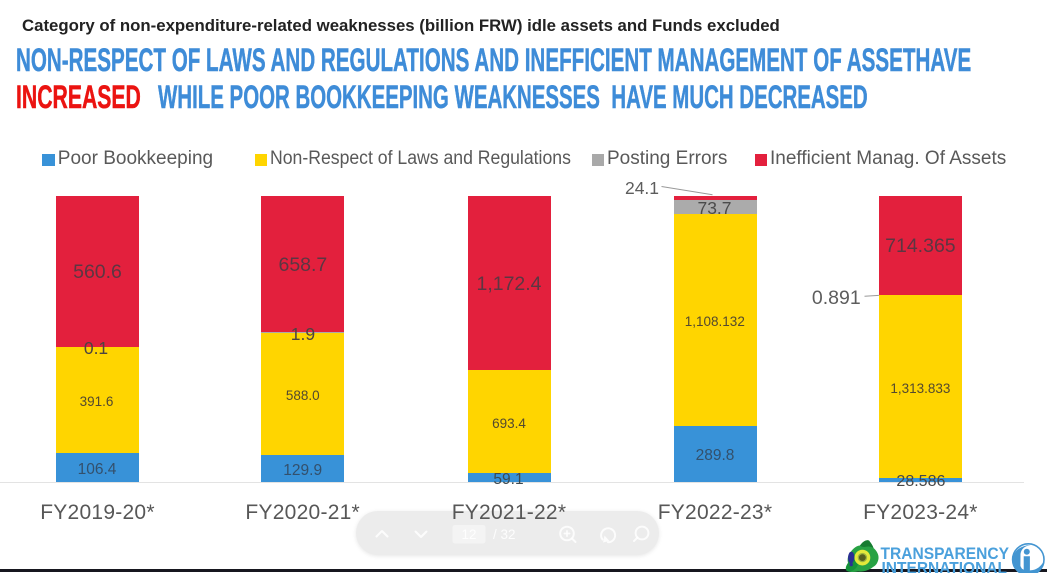 Image resolution: width=1047 pixels, height=573 pixels. I want to click on svg-text: 12, so click(468, 533).